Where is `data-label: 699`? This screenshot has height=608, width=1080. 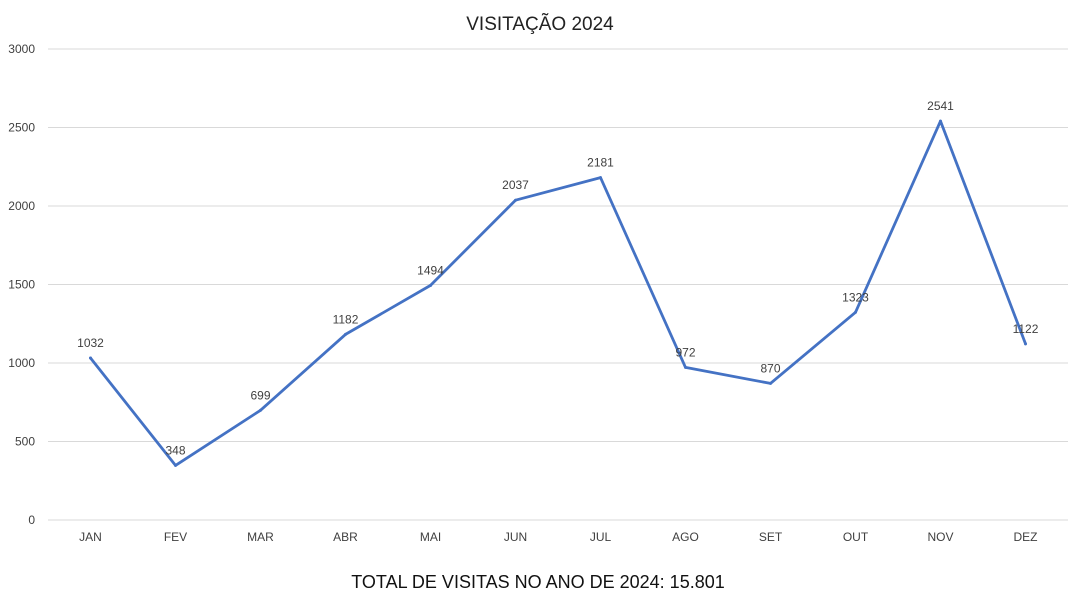 data-label: 699 is located at coordinates (260, 395).